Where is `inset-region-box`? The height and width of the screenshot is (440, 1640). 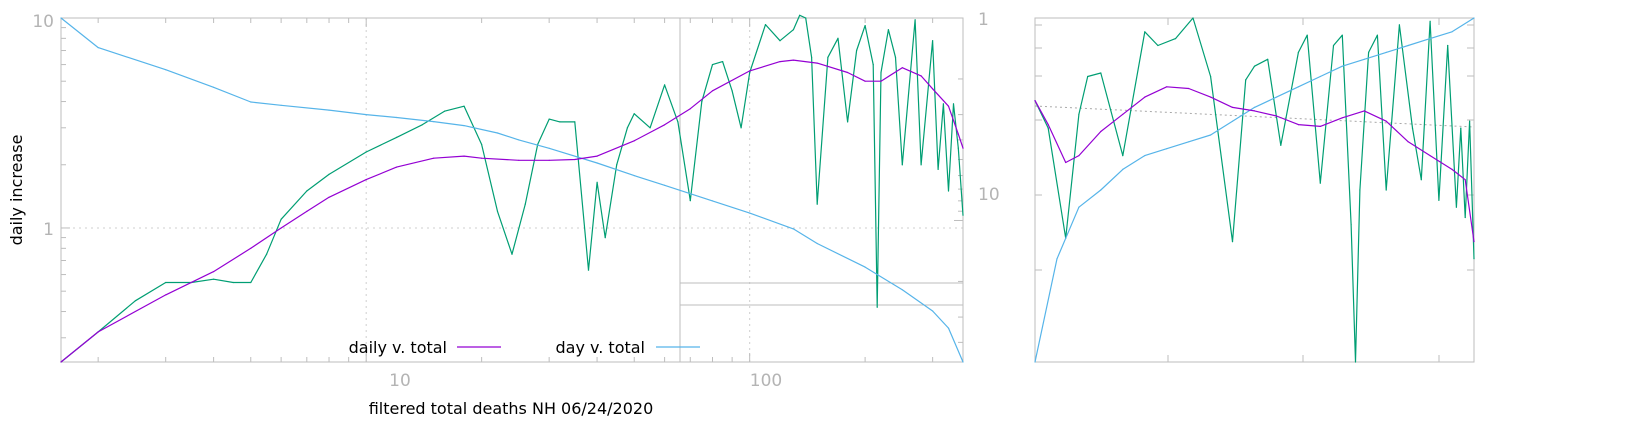
inset-region-box is located at coordinates (821, 190).